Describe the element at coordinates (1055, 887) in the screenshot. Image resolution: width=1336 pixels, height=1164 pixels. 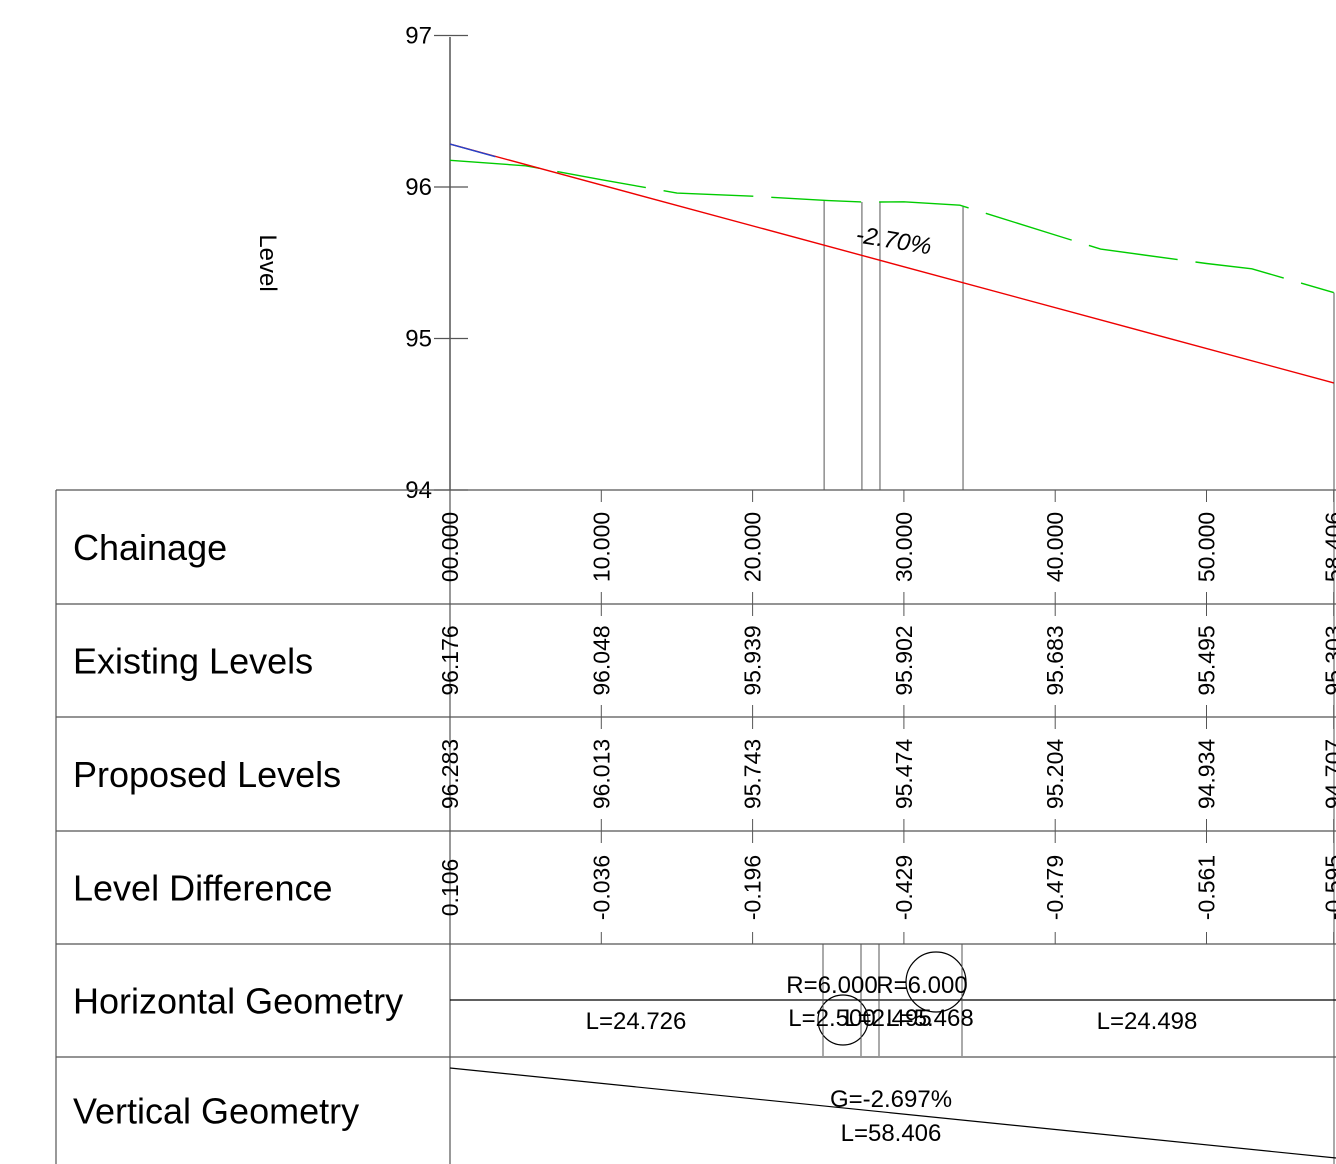
I see `value-3-4: -0.479` at that location.